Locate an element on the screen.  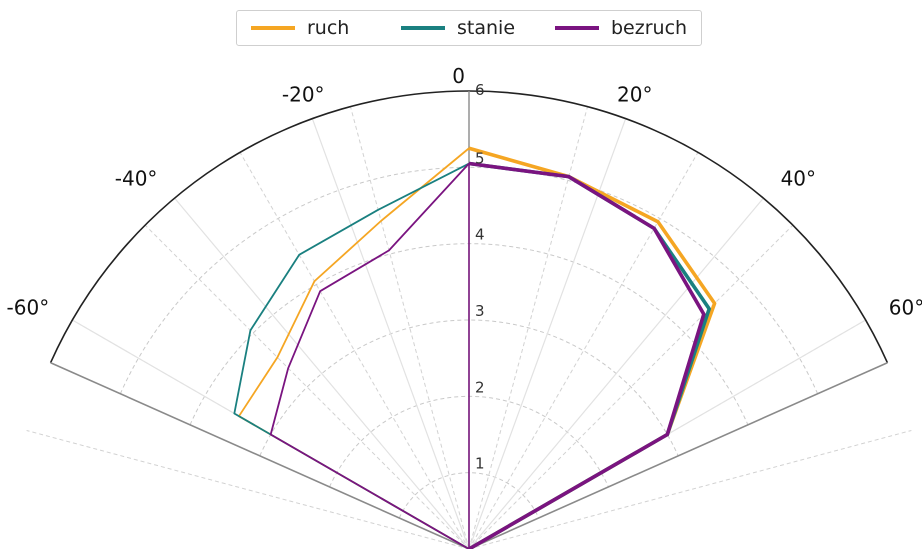
r-tick-label: 6 is located at coordinates (480, 90).